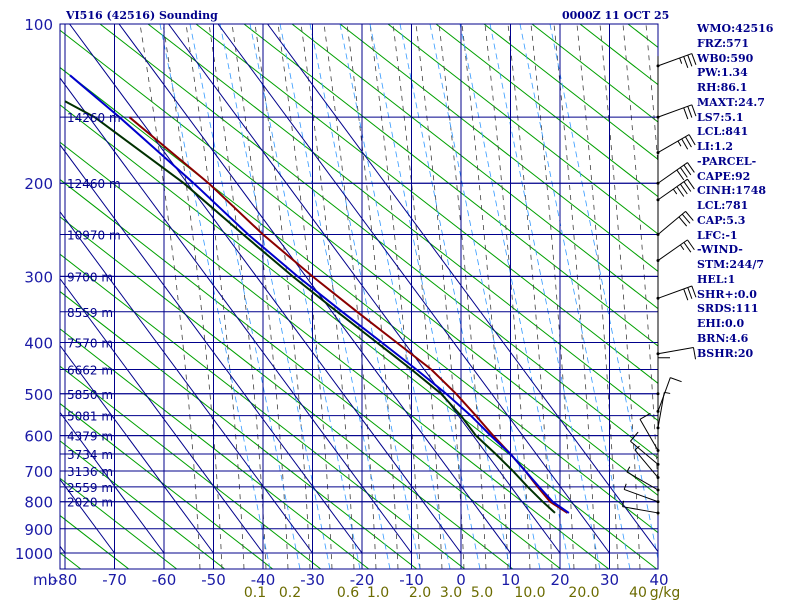  I want to click on temperature-tick-label: 30, so click(609, 580).